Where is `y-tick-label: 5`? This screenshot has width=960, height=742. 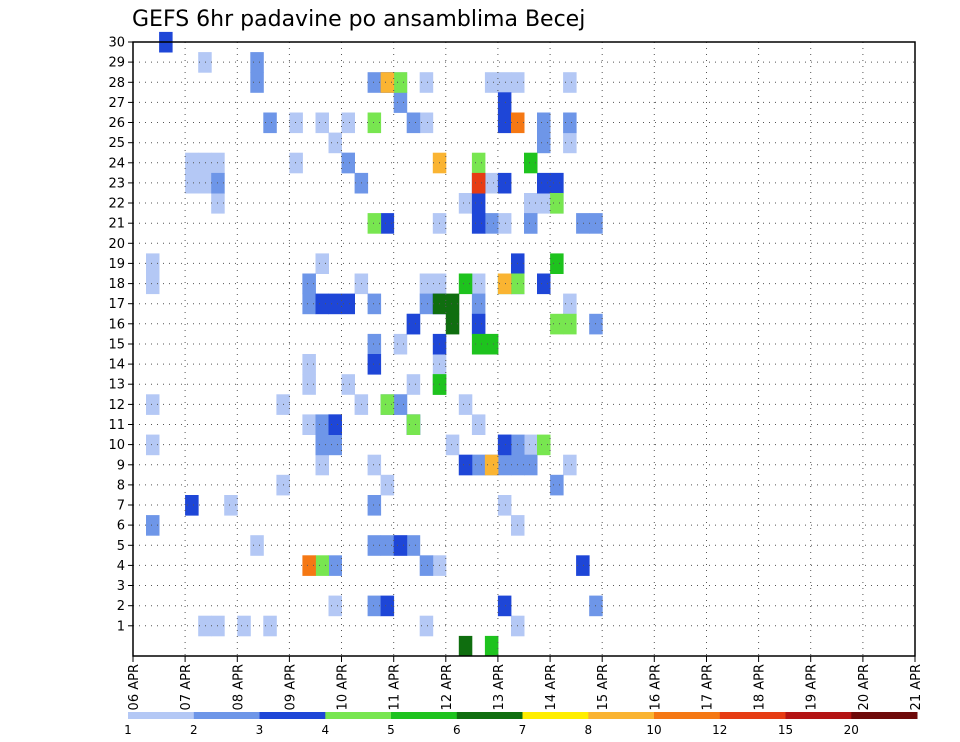 y-tick-label: 5 is located at coordinates (121, 546).